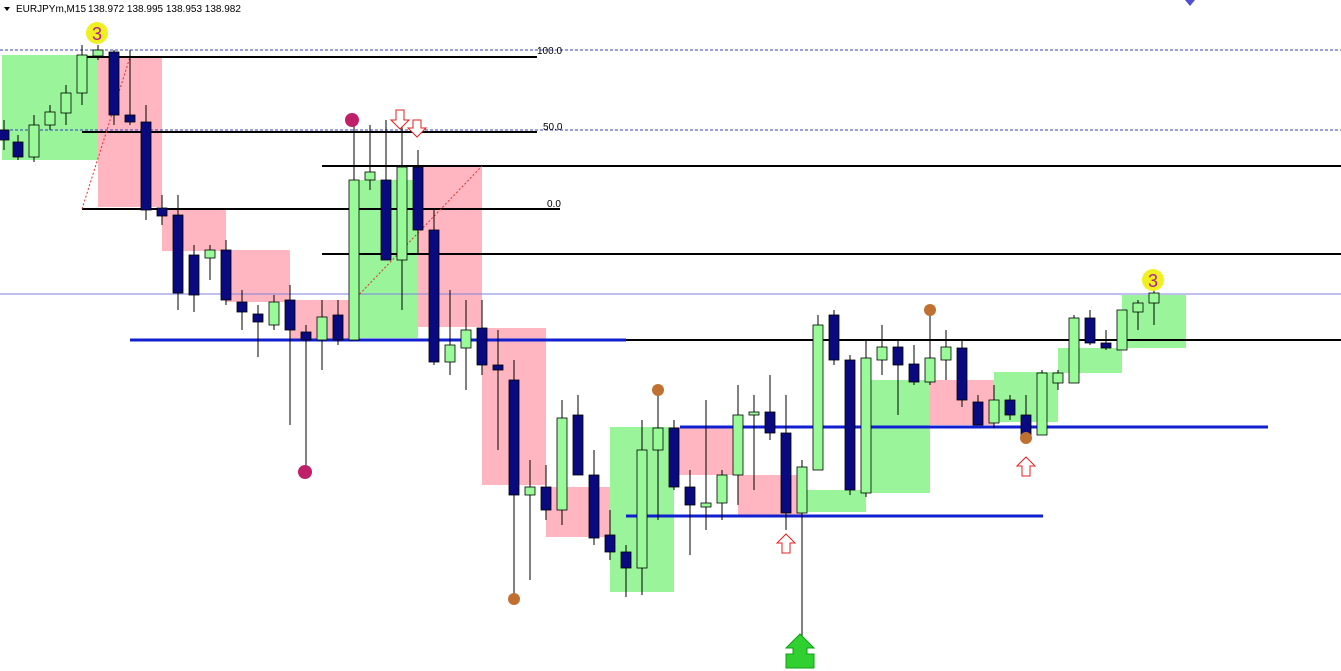 The height and width of the screenshot is (671, 1341). What do you see at coordinates (553, 127) in the screenshot?
I see `fib-label: 50.0` at bounding box center [553, 127].